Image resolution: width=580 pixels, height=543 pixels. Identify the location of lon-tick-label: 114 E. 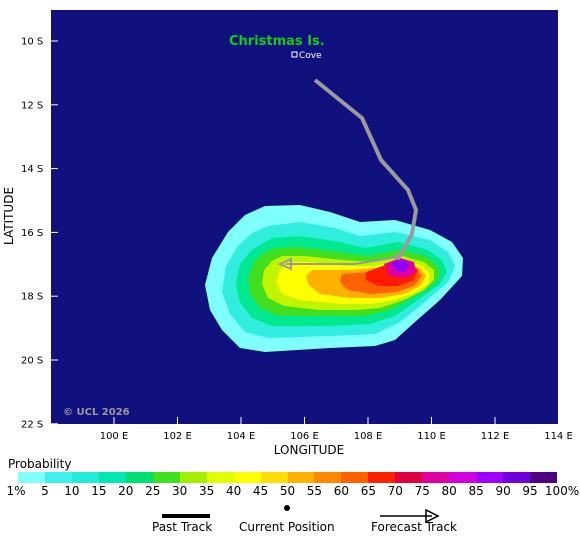
(558, 436).